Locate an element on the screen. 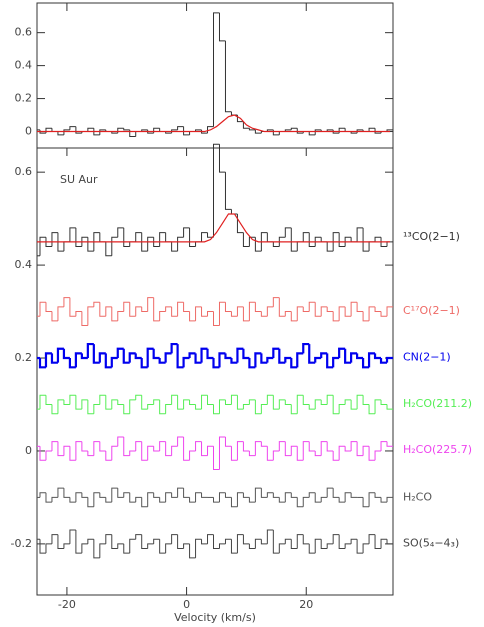 Image resolution: width=484 pixels, height=627 pixels. series-label: ¹³CO(2−1) is located at coordinates (431, 236).